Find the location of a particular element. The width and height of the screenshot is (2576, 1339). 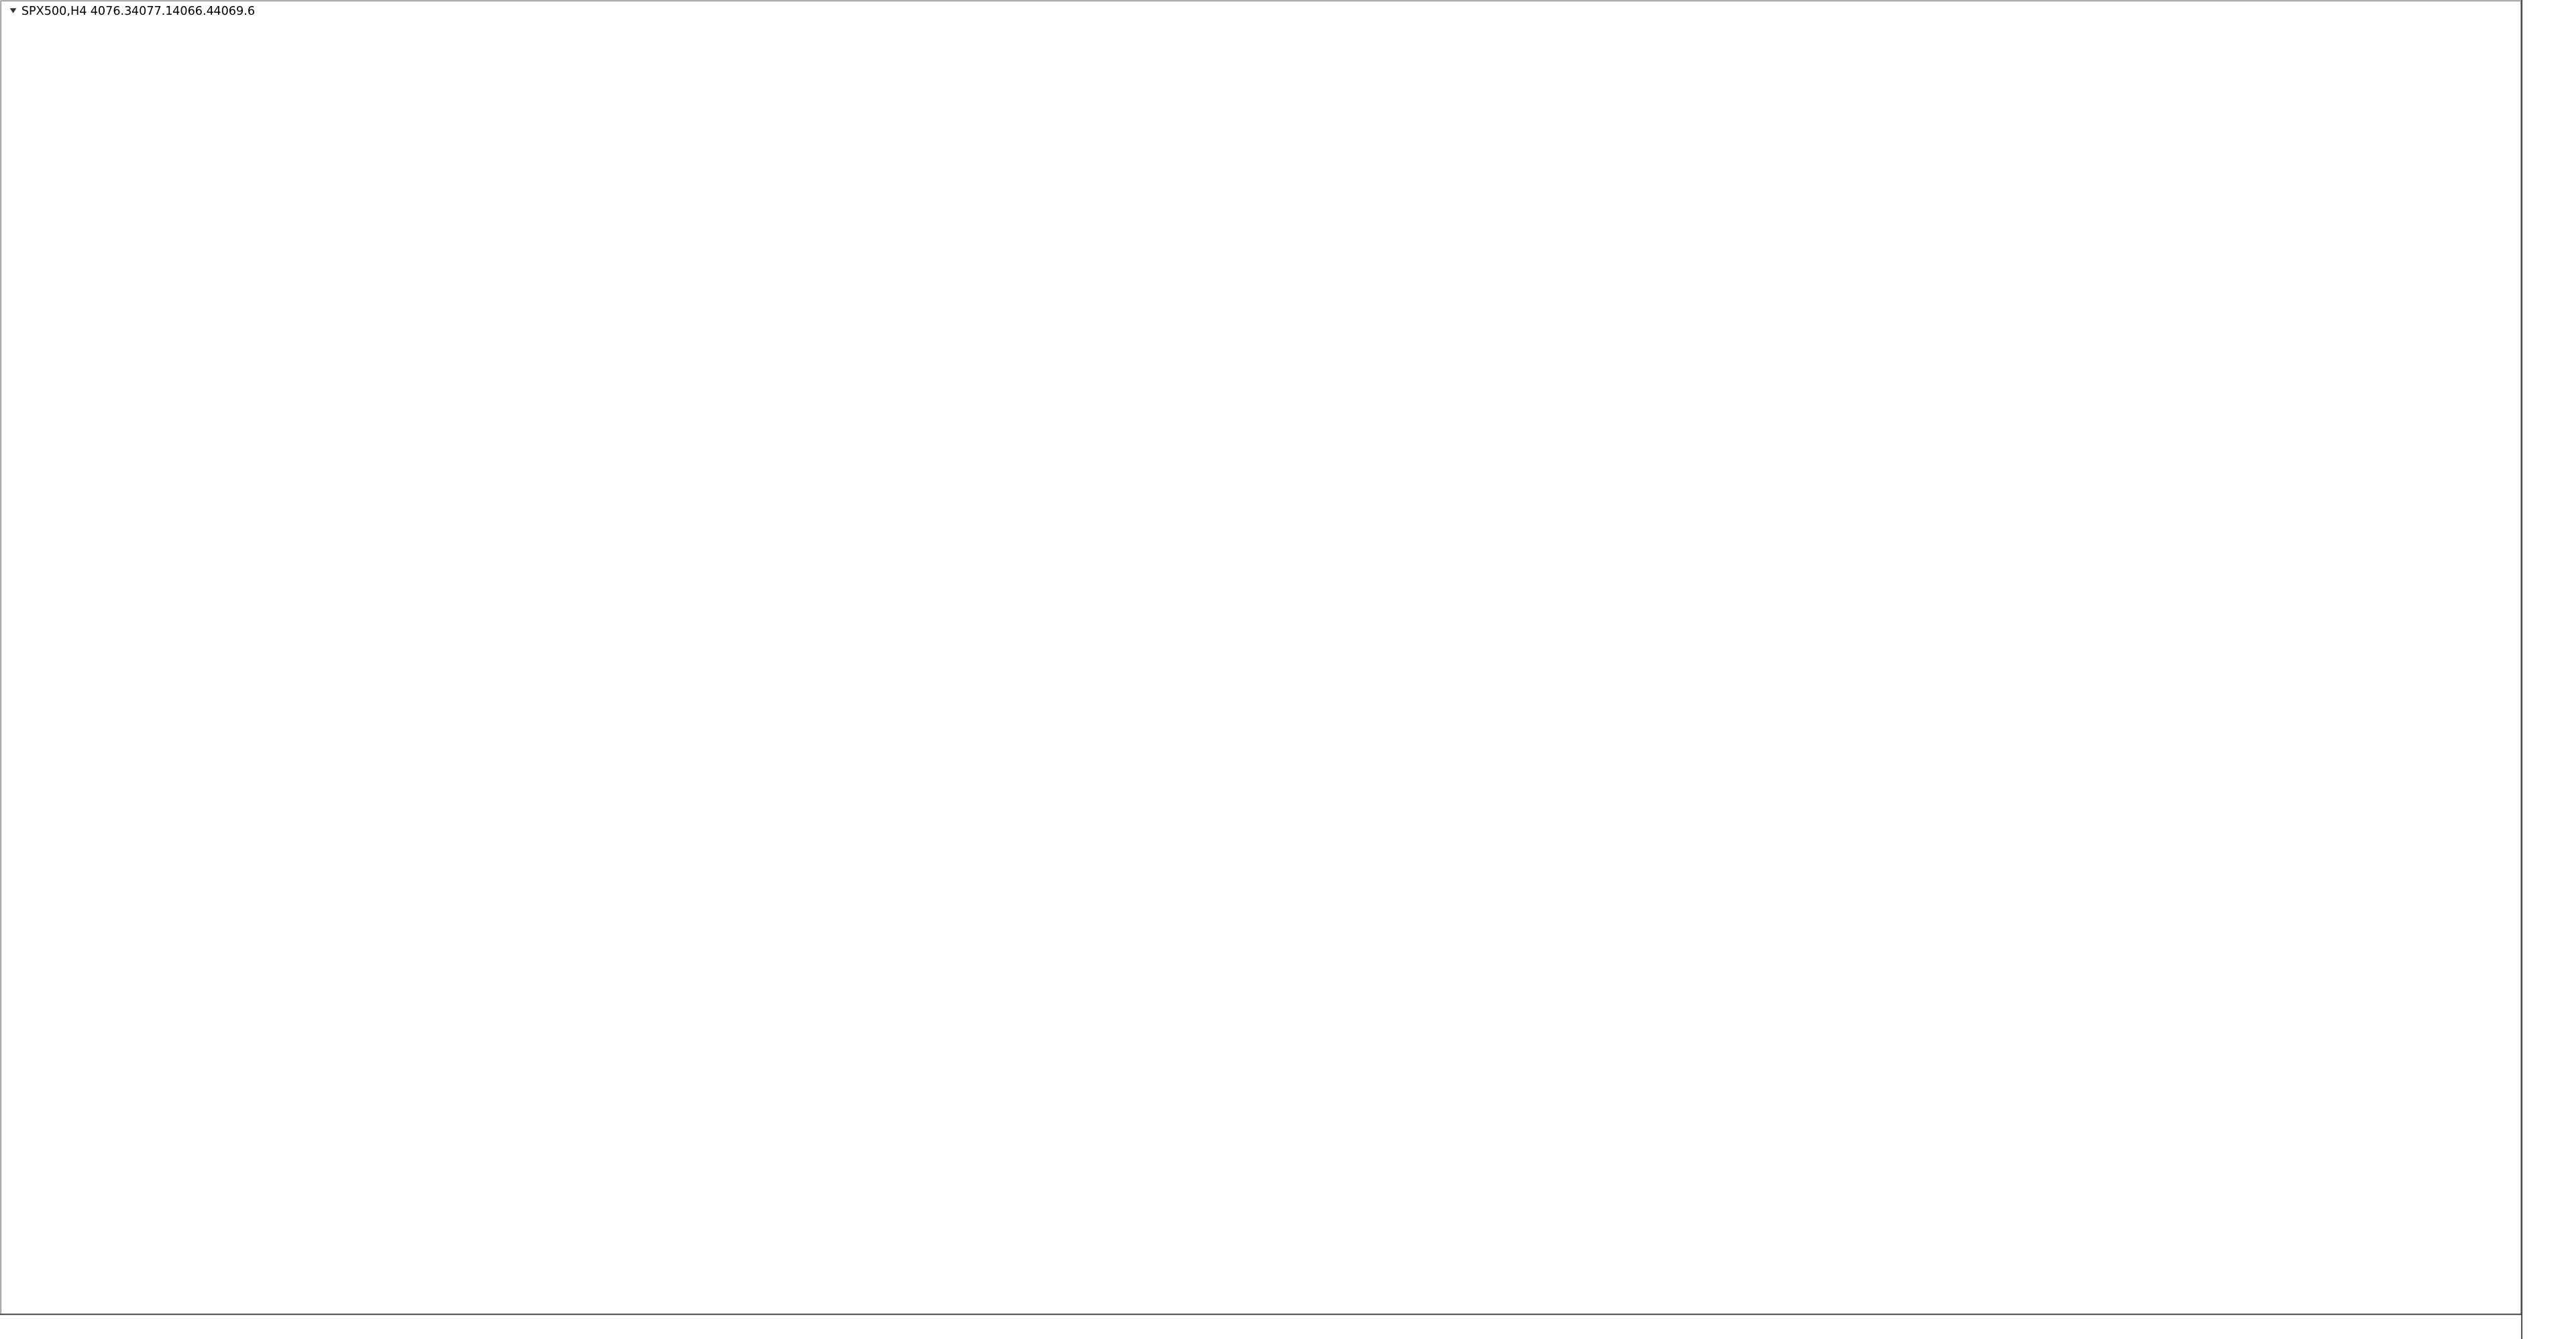

symbol-title: SPX500,H4 is located at coordinates (54, 11).